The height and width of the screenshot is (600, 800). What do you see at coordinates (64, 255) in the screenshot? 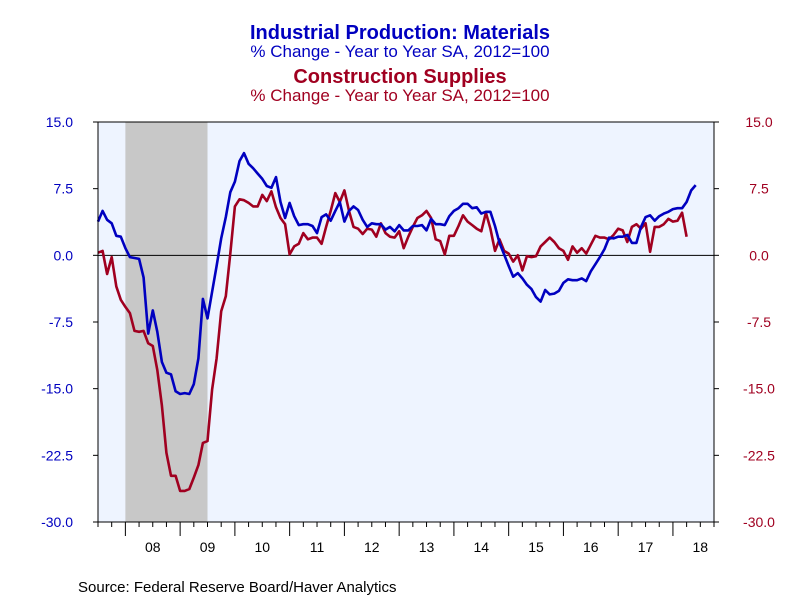
I see `ytick-left-label: 0.0` at bounding box center [64, 255].